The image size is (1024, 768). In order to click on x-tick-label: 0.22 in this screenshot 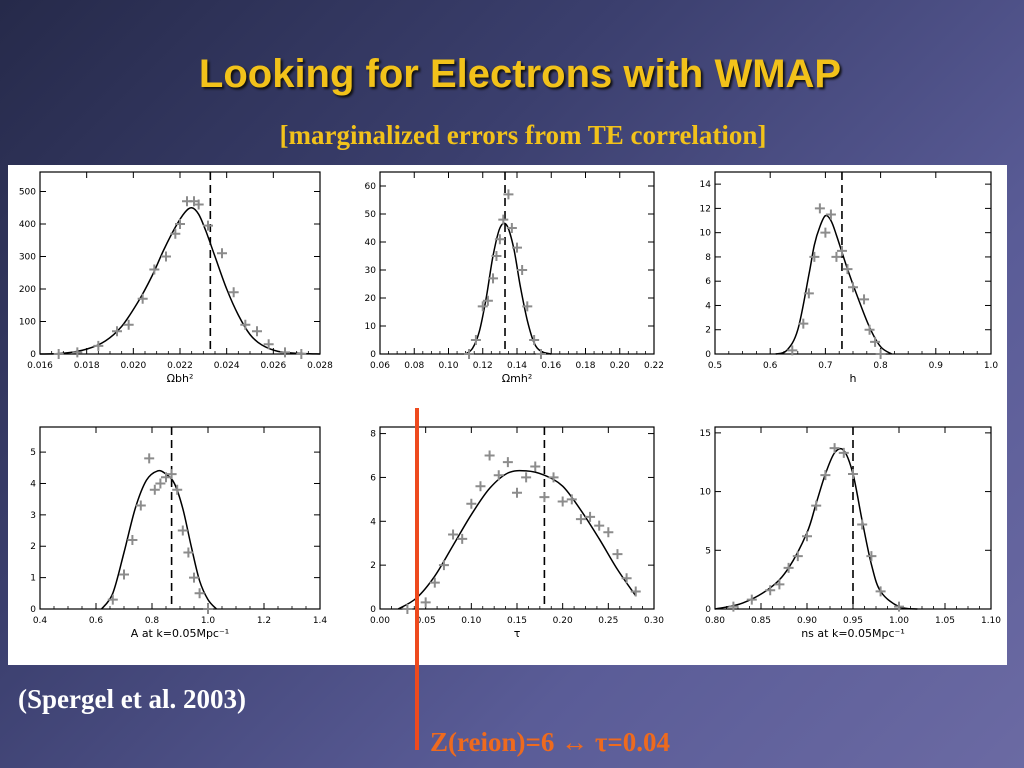, I will do `click(654, 366)`.